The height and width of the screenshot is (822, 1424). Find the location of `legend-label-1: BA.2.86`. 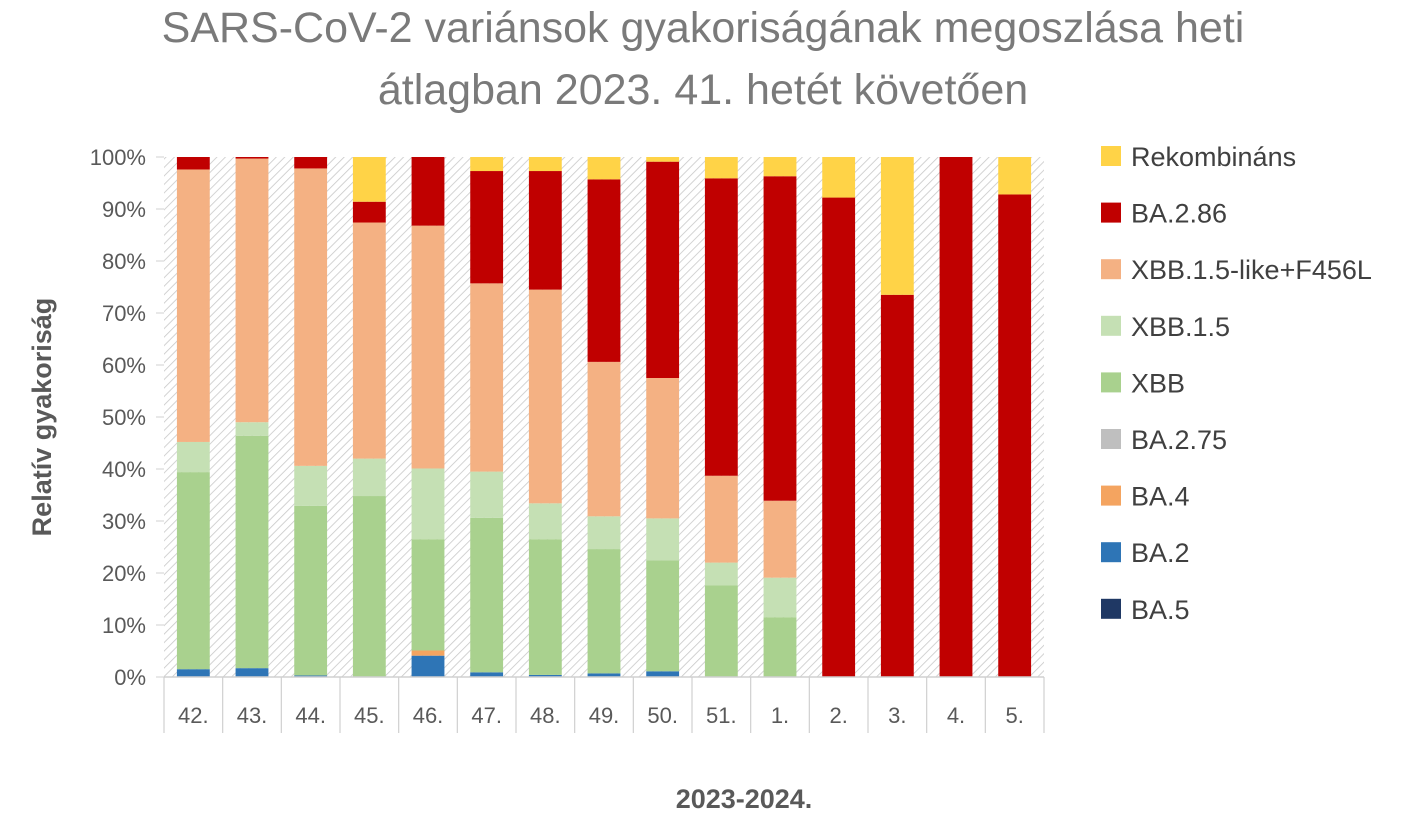

legend-label-1: BA.2.86 is located at coordinates (1179, 214).